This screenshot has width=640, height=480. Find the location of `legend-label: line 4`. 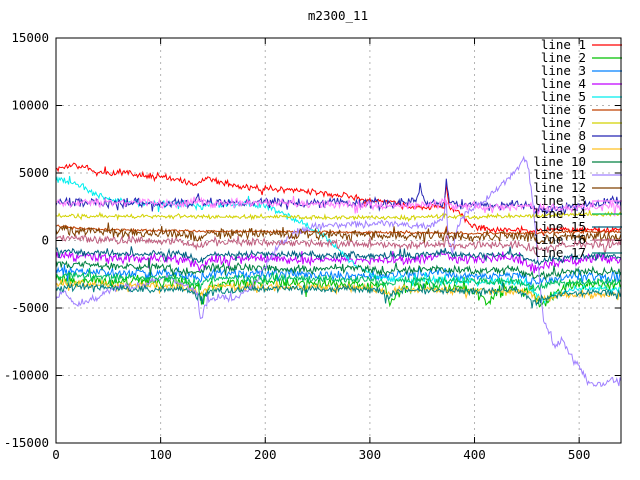

legend-label: line 4 is located at coordinates (563, 83).